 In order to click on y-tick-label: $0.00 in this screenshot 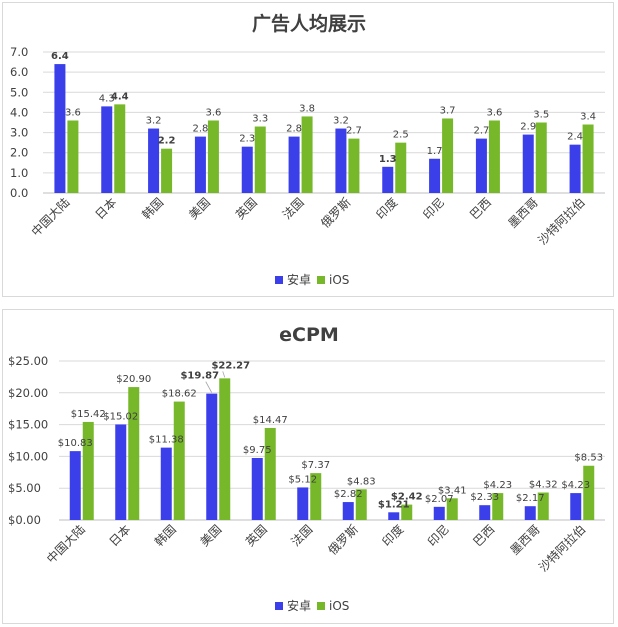, I will do `click(24, 520)`.